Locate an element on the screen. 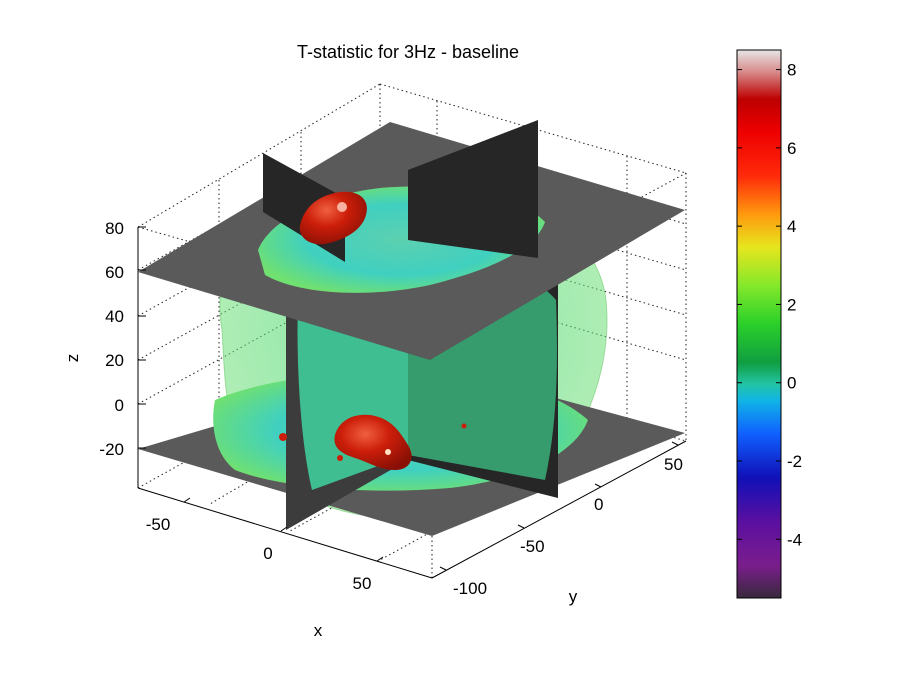  colorbar-tick-label: 0 is located at coordinates (791, 383).